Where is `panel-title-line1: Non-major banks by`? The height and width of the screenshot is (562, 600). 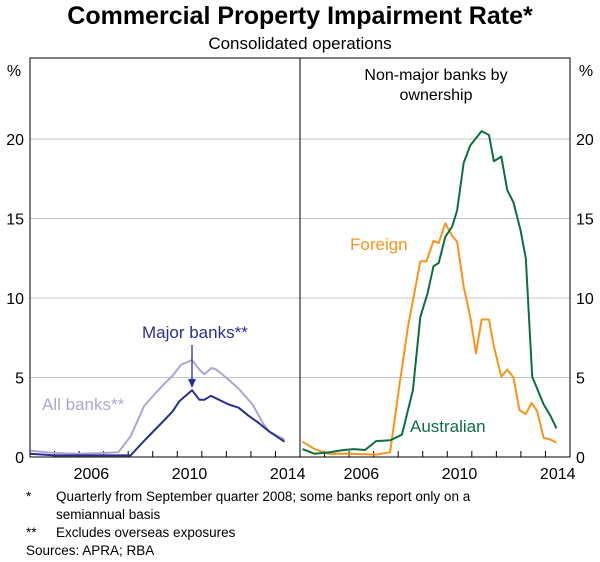
panel-title-line1: Non-major banks by is located at coordinates (435, 75).